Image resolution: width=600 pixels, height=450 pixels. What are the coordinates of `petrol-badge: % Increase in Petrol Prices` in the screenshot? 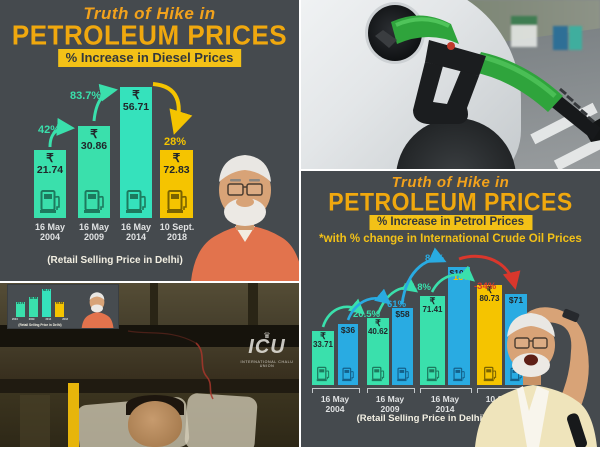 It's located at (450, 222).